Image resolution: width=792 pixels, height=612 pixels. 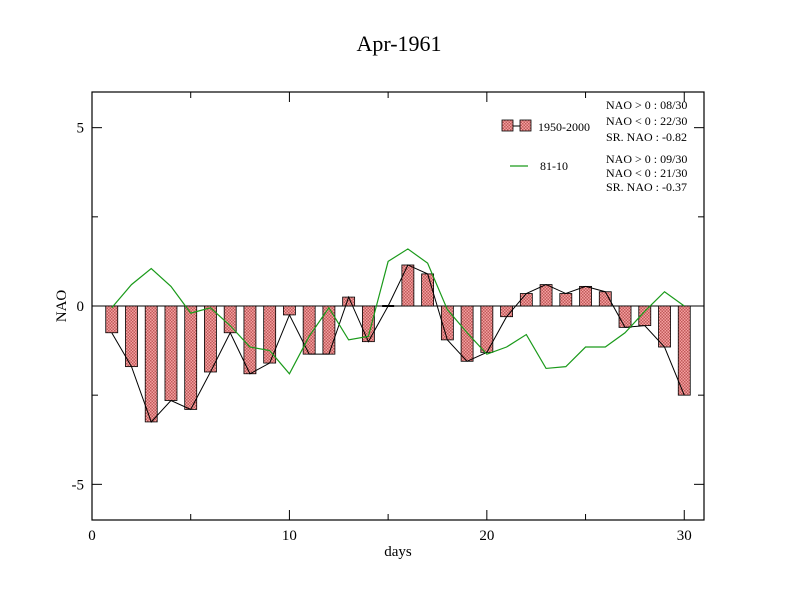 What do you see at coordinates (81, 307) in the screenshot?
I see `y-tick-label: 0` at bounding box center [81, 307].